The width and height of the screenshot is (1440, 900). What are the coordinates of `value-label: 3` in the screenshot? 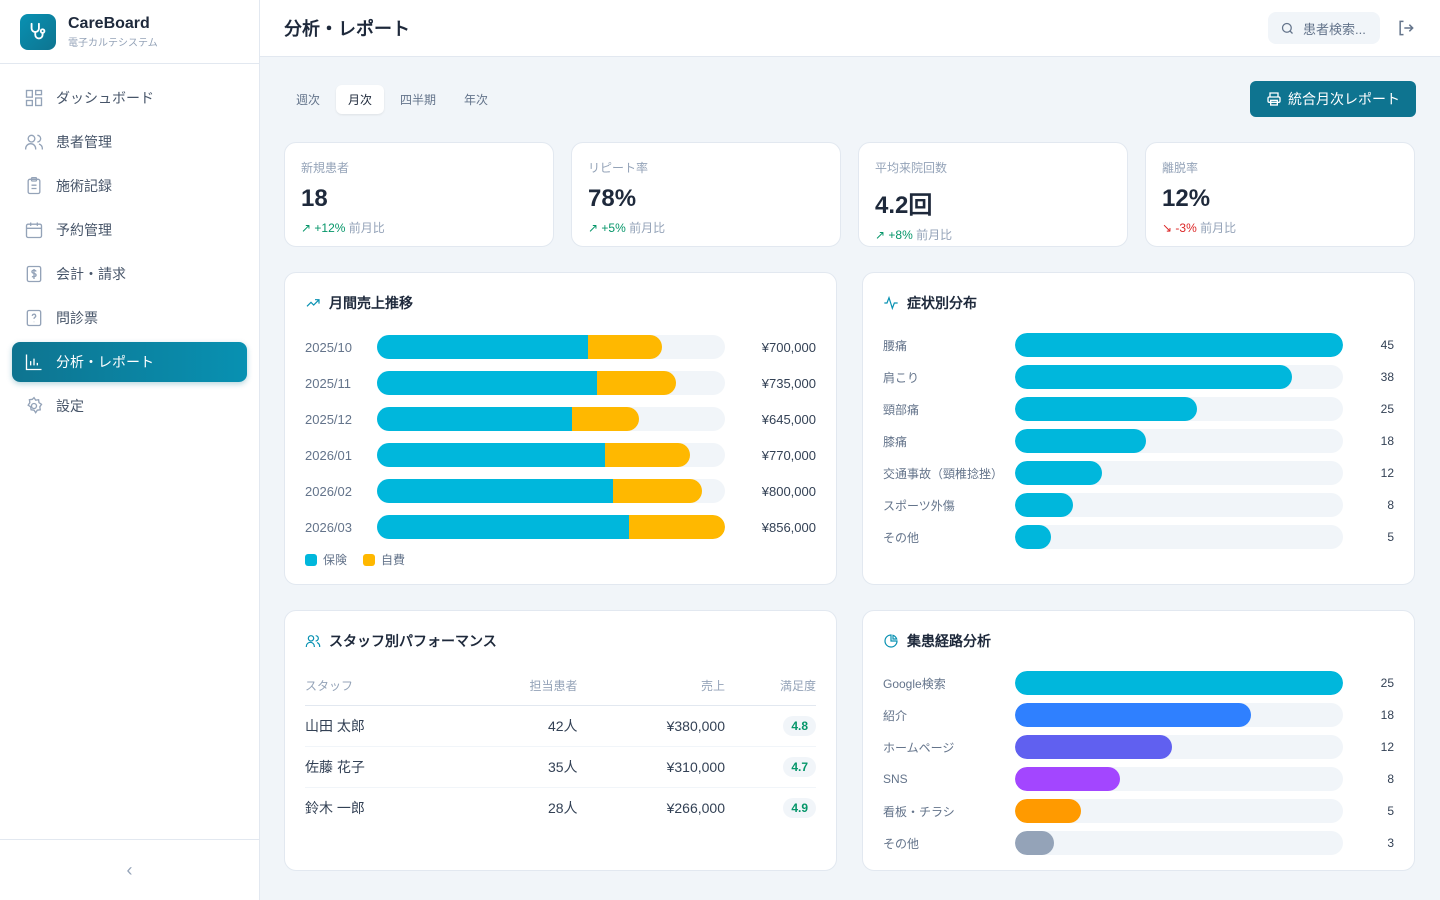 It's located at (1390, 843).